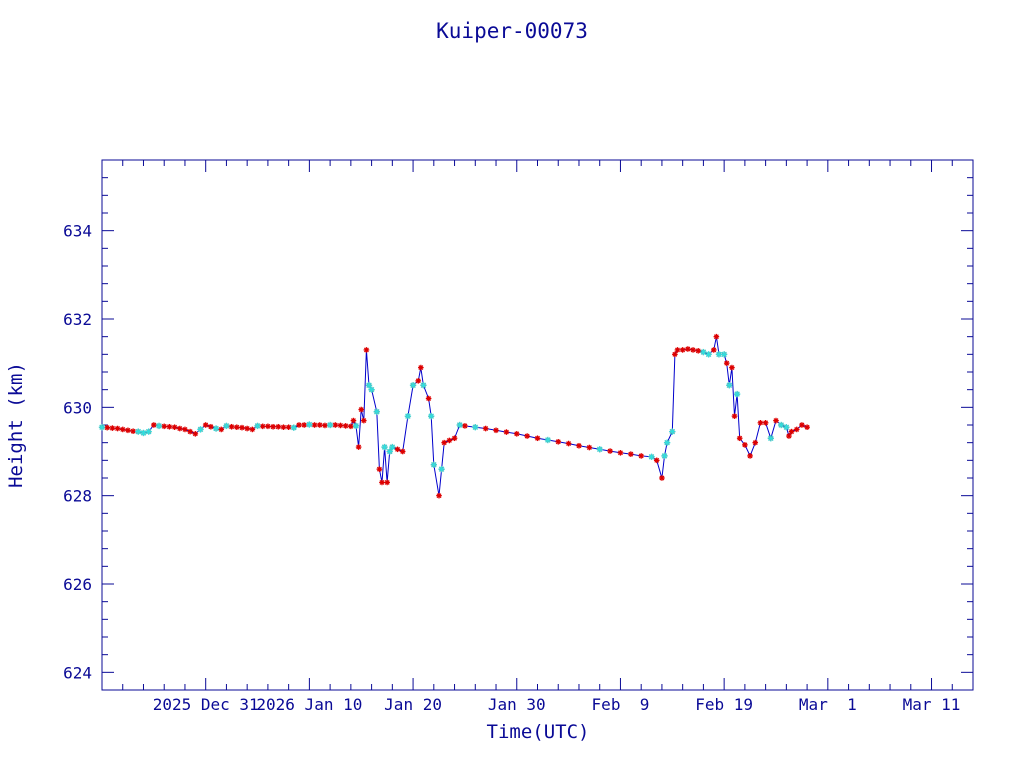 The width and height of the screenshot is (1024, 768). Describe the element at coordinates (77, 407) in the screenshot. I see `y-tick-label: 630` at that location.